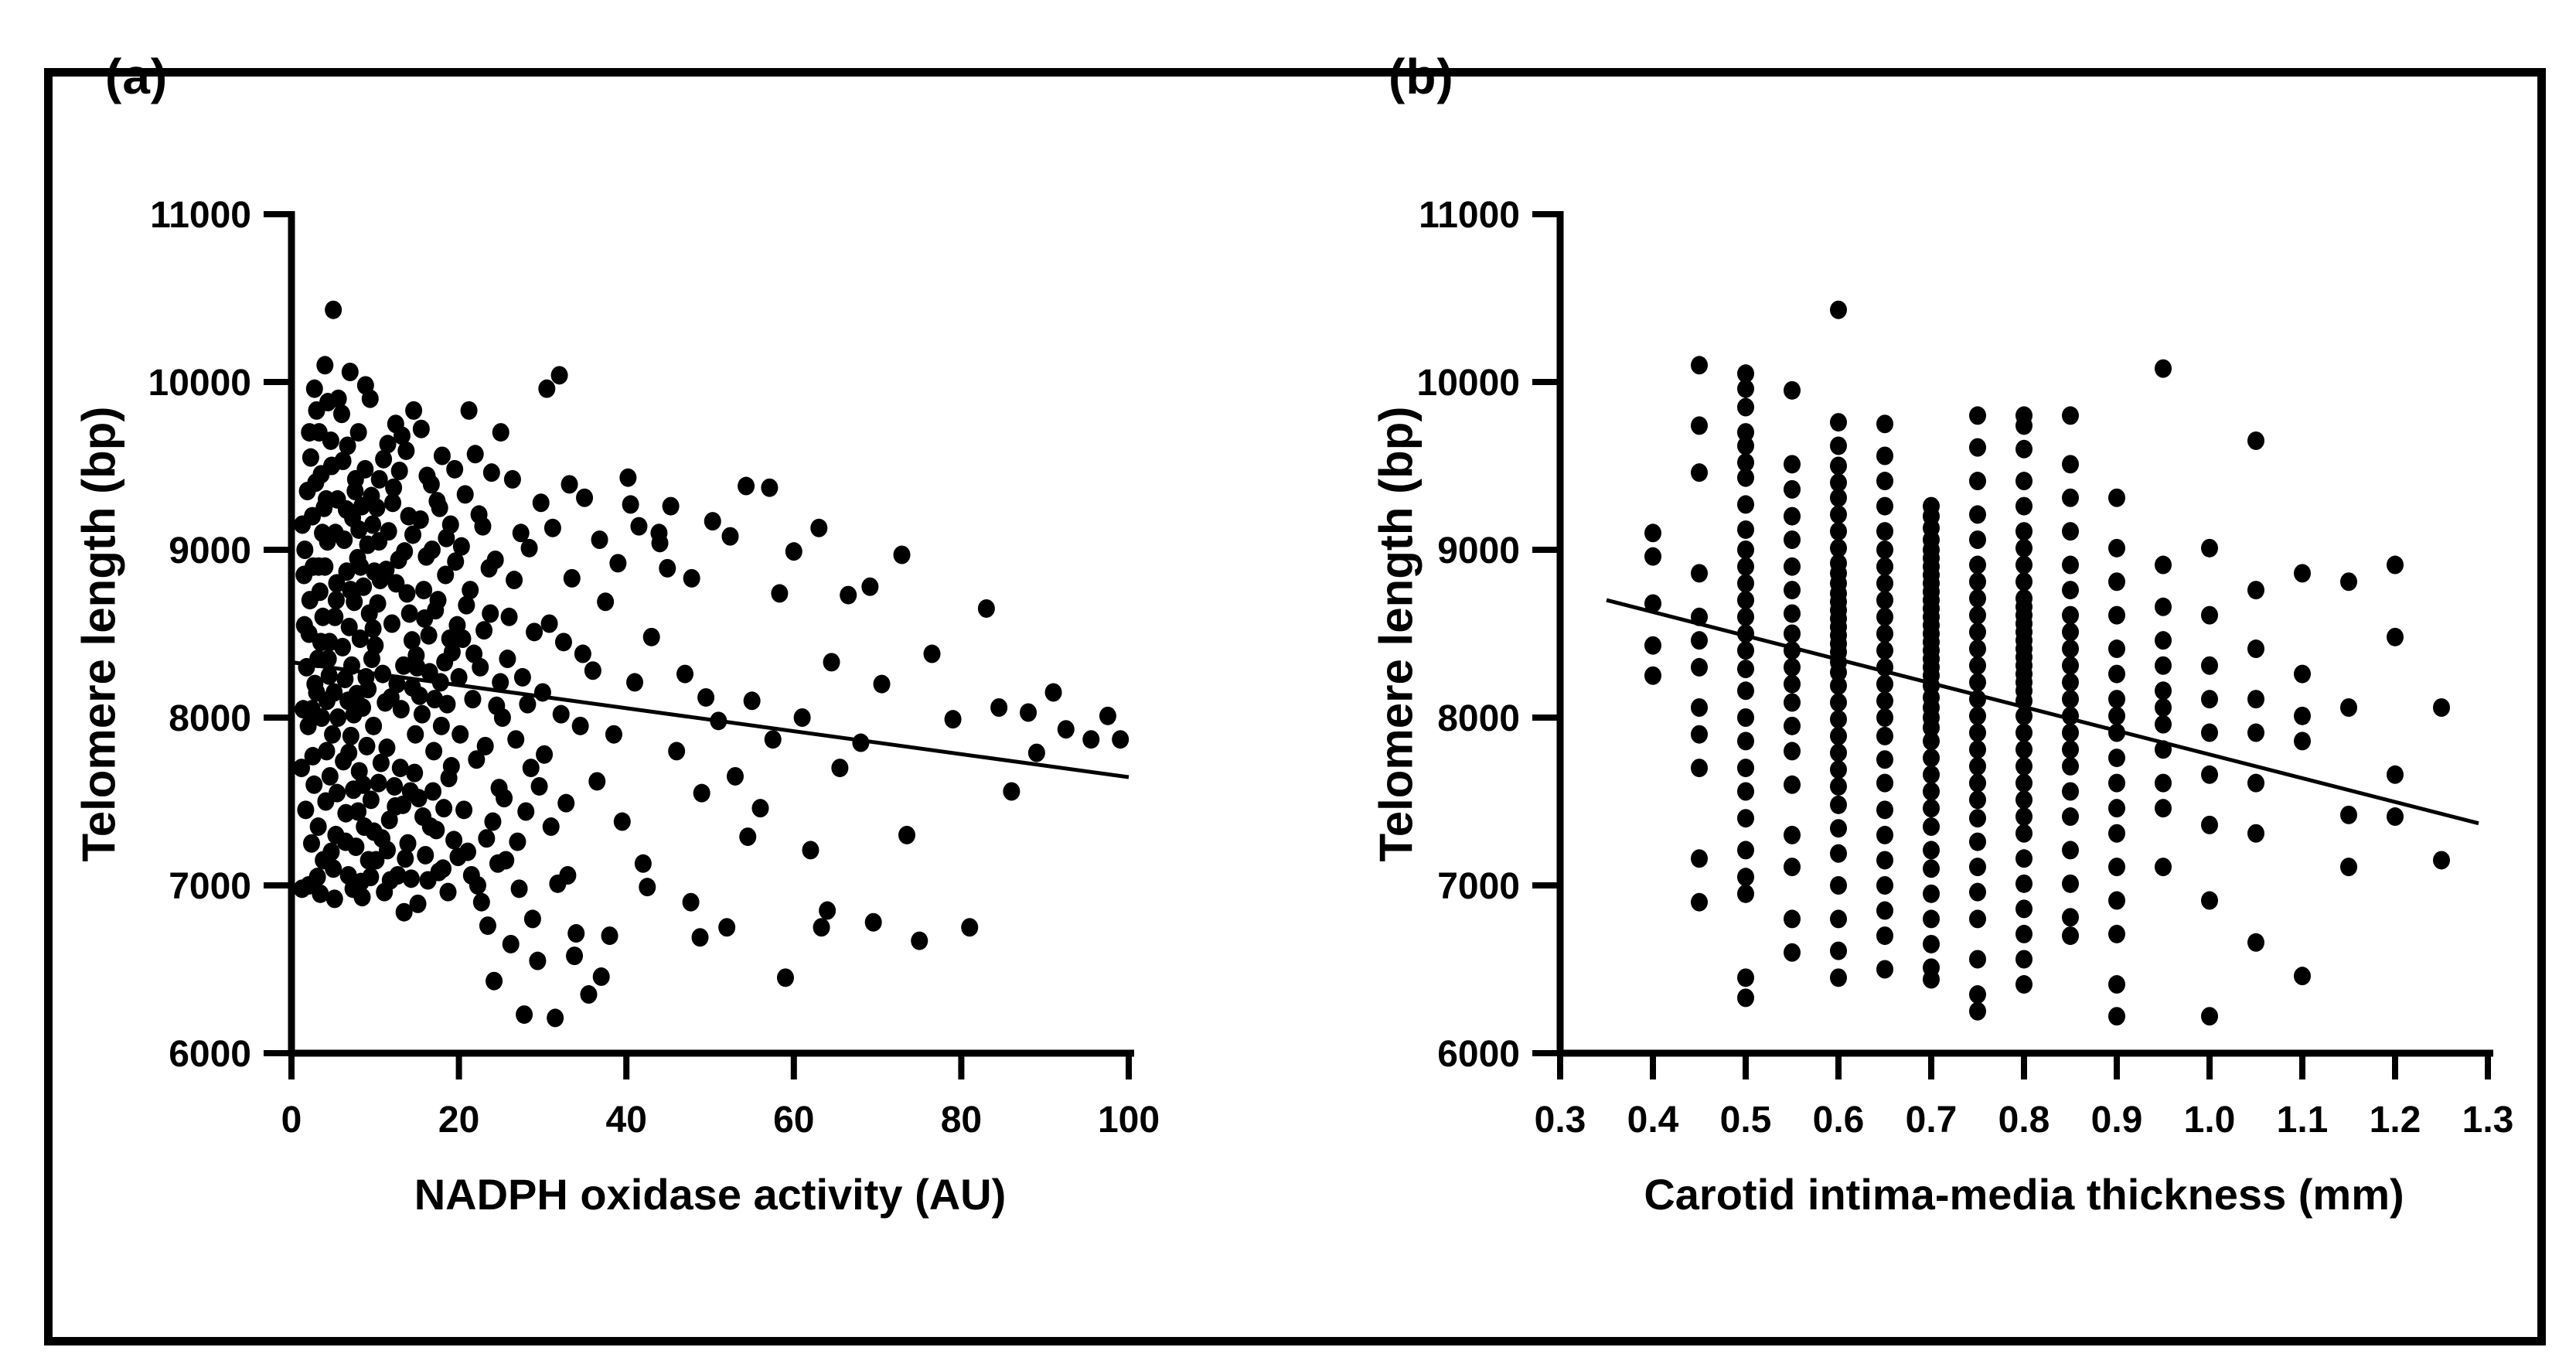  I want to click on panel-a-x-axis-title: NADPH oxidase activity (AU), so click(710, 1194).